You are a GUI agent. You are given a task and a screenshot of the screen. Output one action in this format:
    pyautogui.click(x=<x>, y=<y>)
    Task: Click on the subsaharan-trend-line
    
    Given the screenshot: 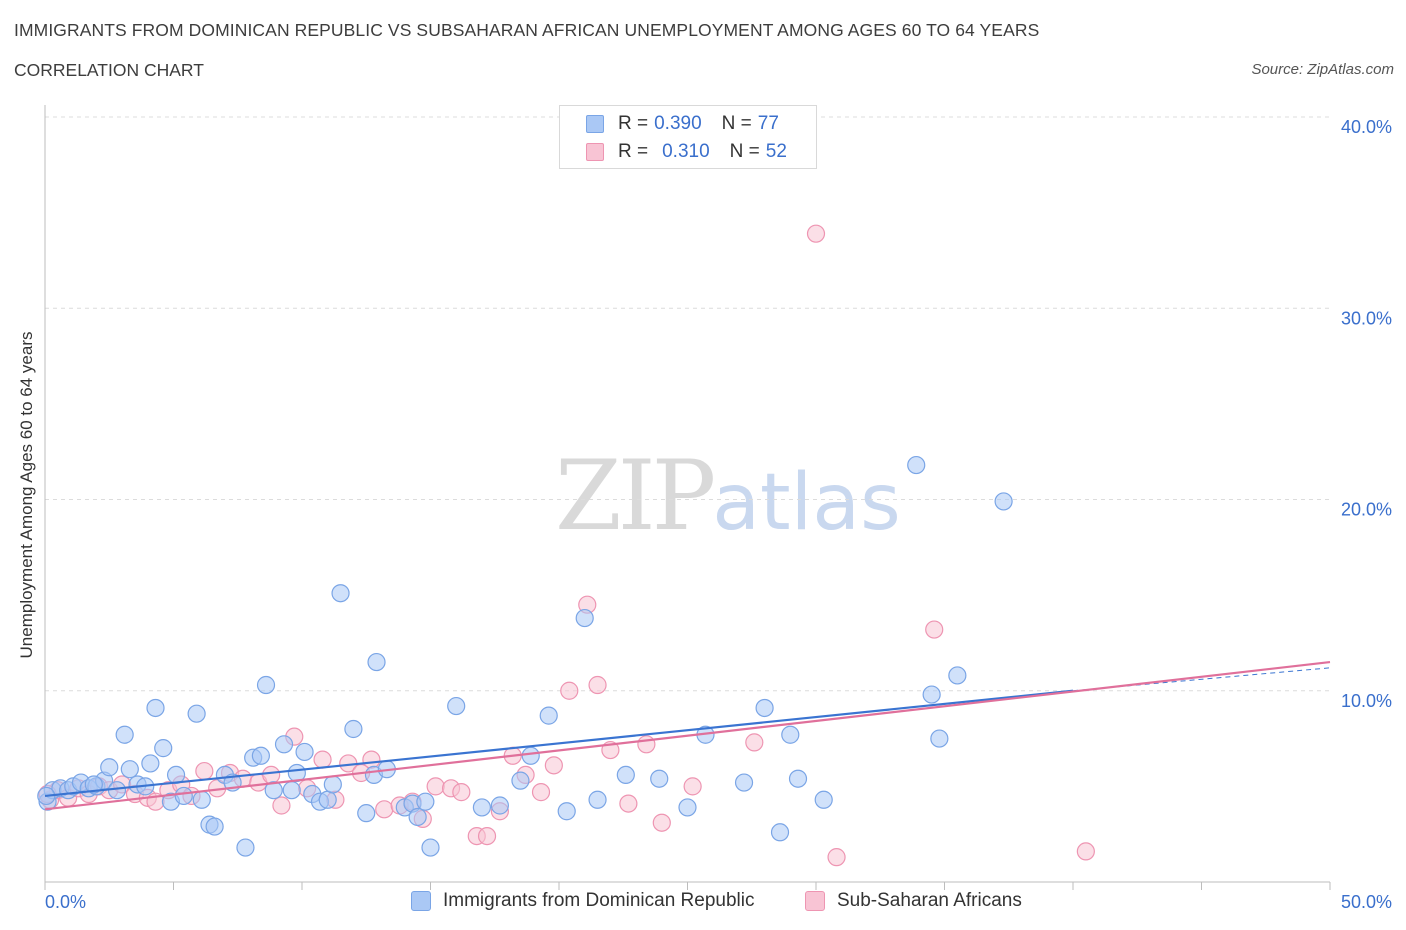 What is the action you would take?
    pyautogui.click(x=687, y=735)
    